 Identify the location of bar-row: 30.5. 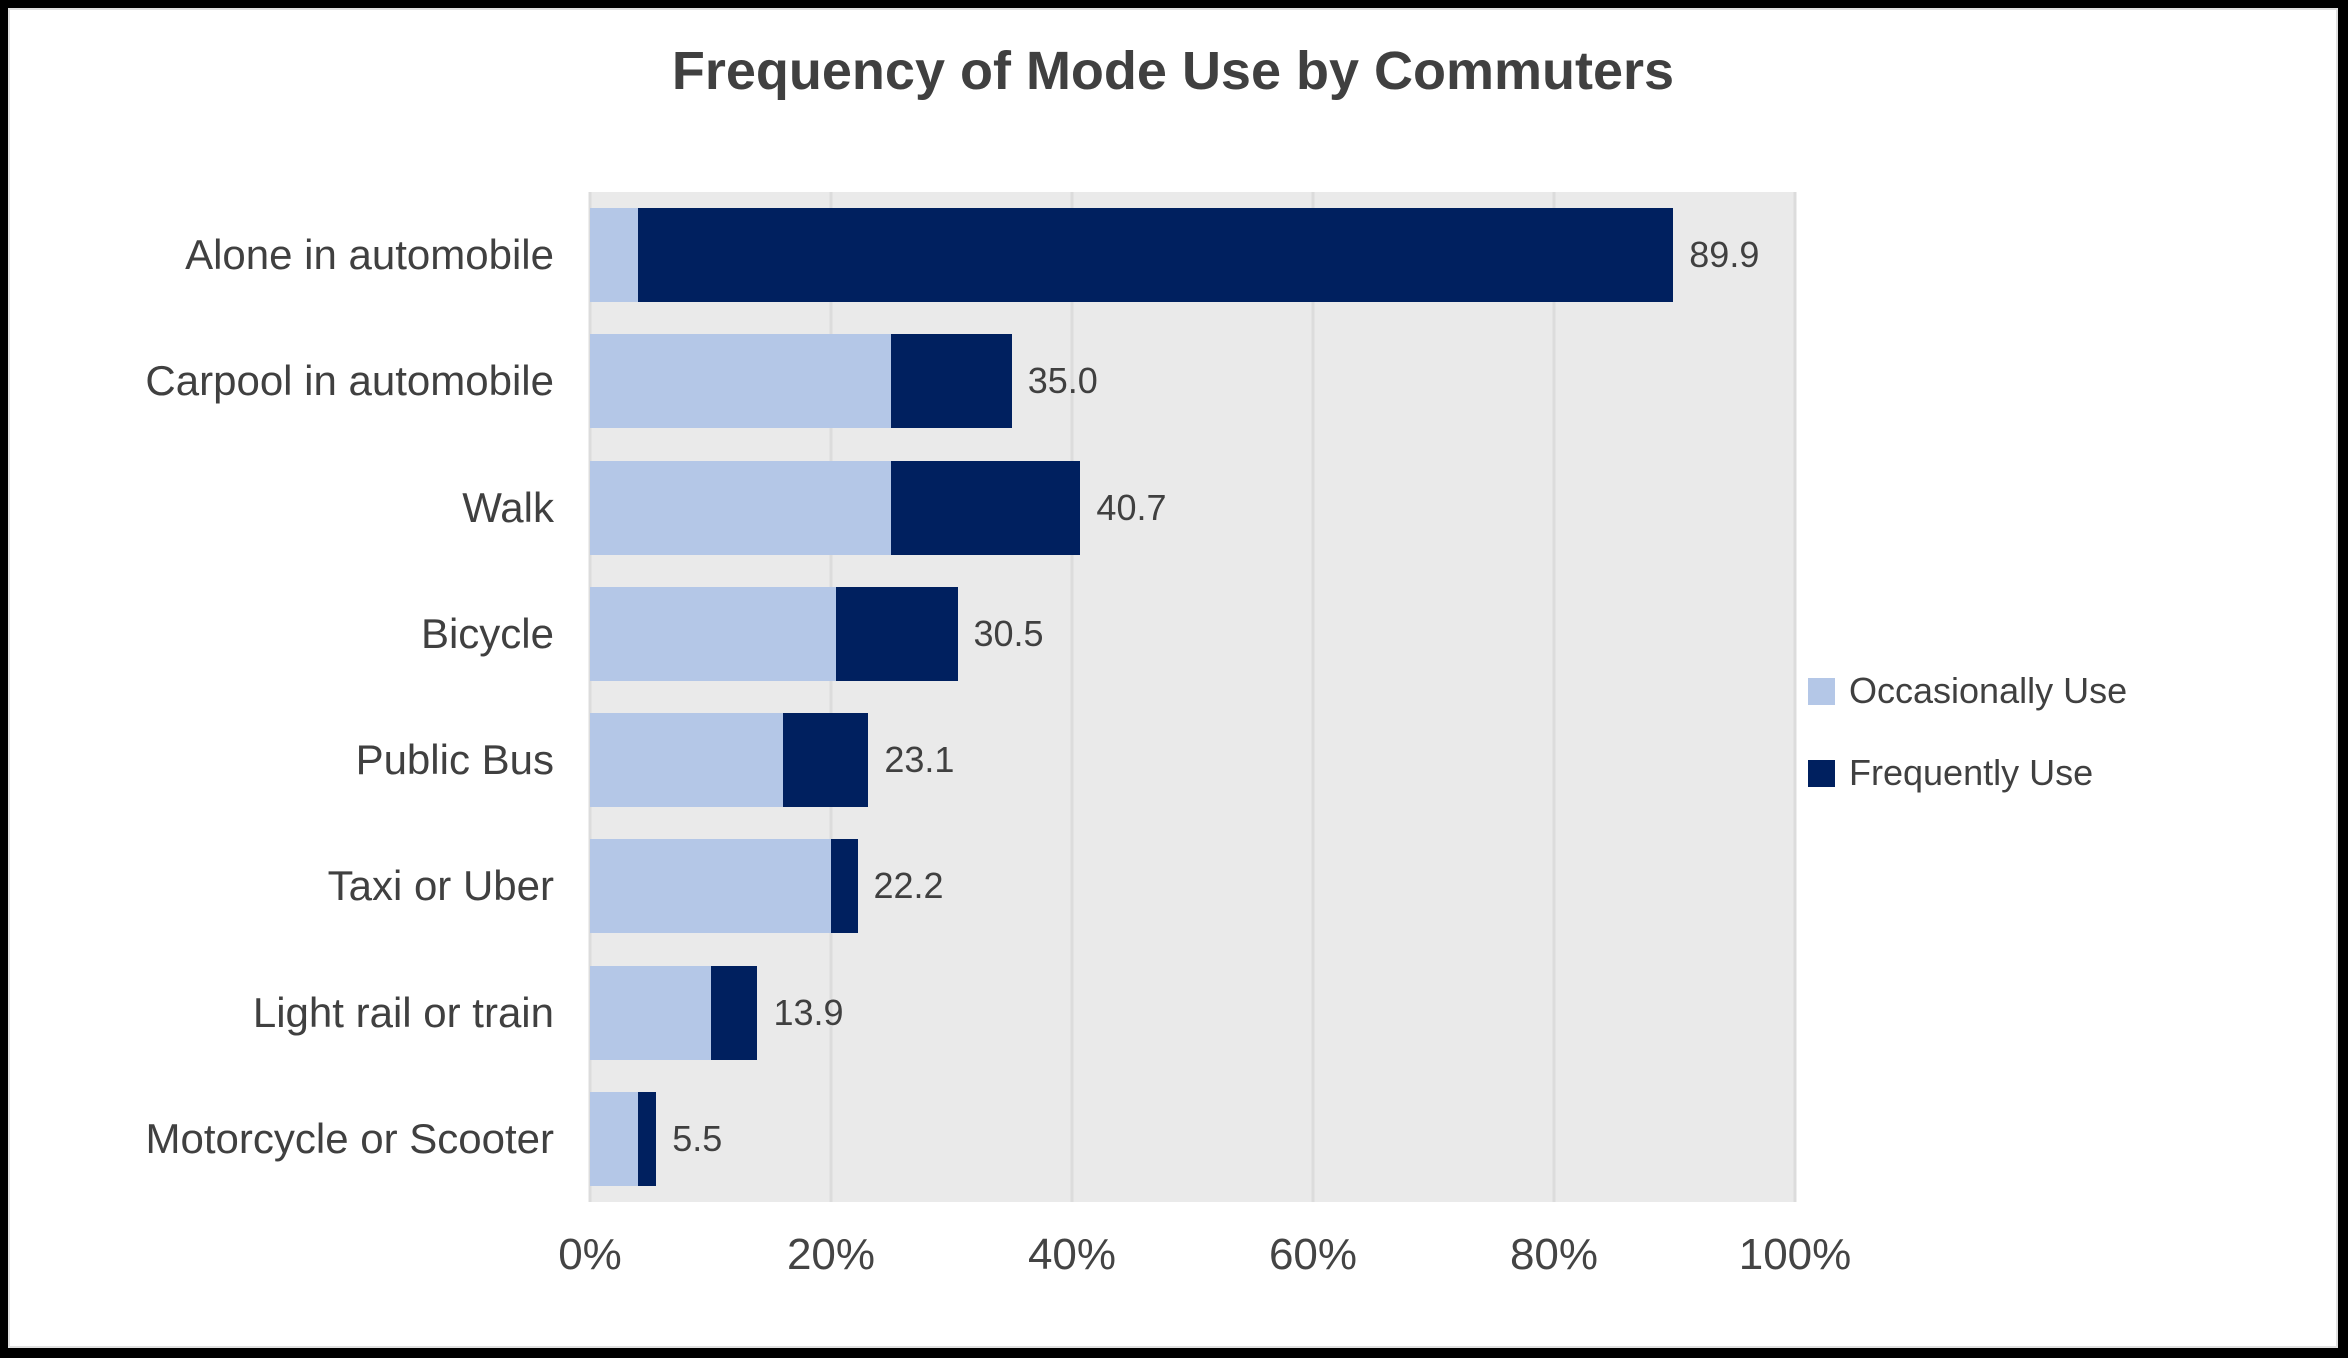
(1192, 634).